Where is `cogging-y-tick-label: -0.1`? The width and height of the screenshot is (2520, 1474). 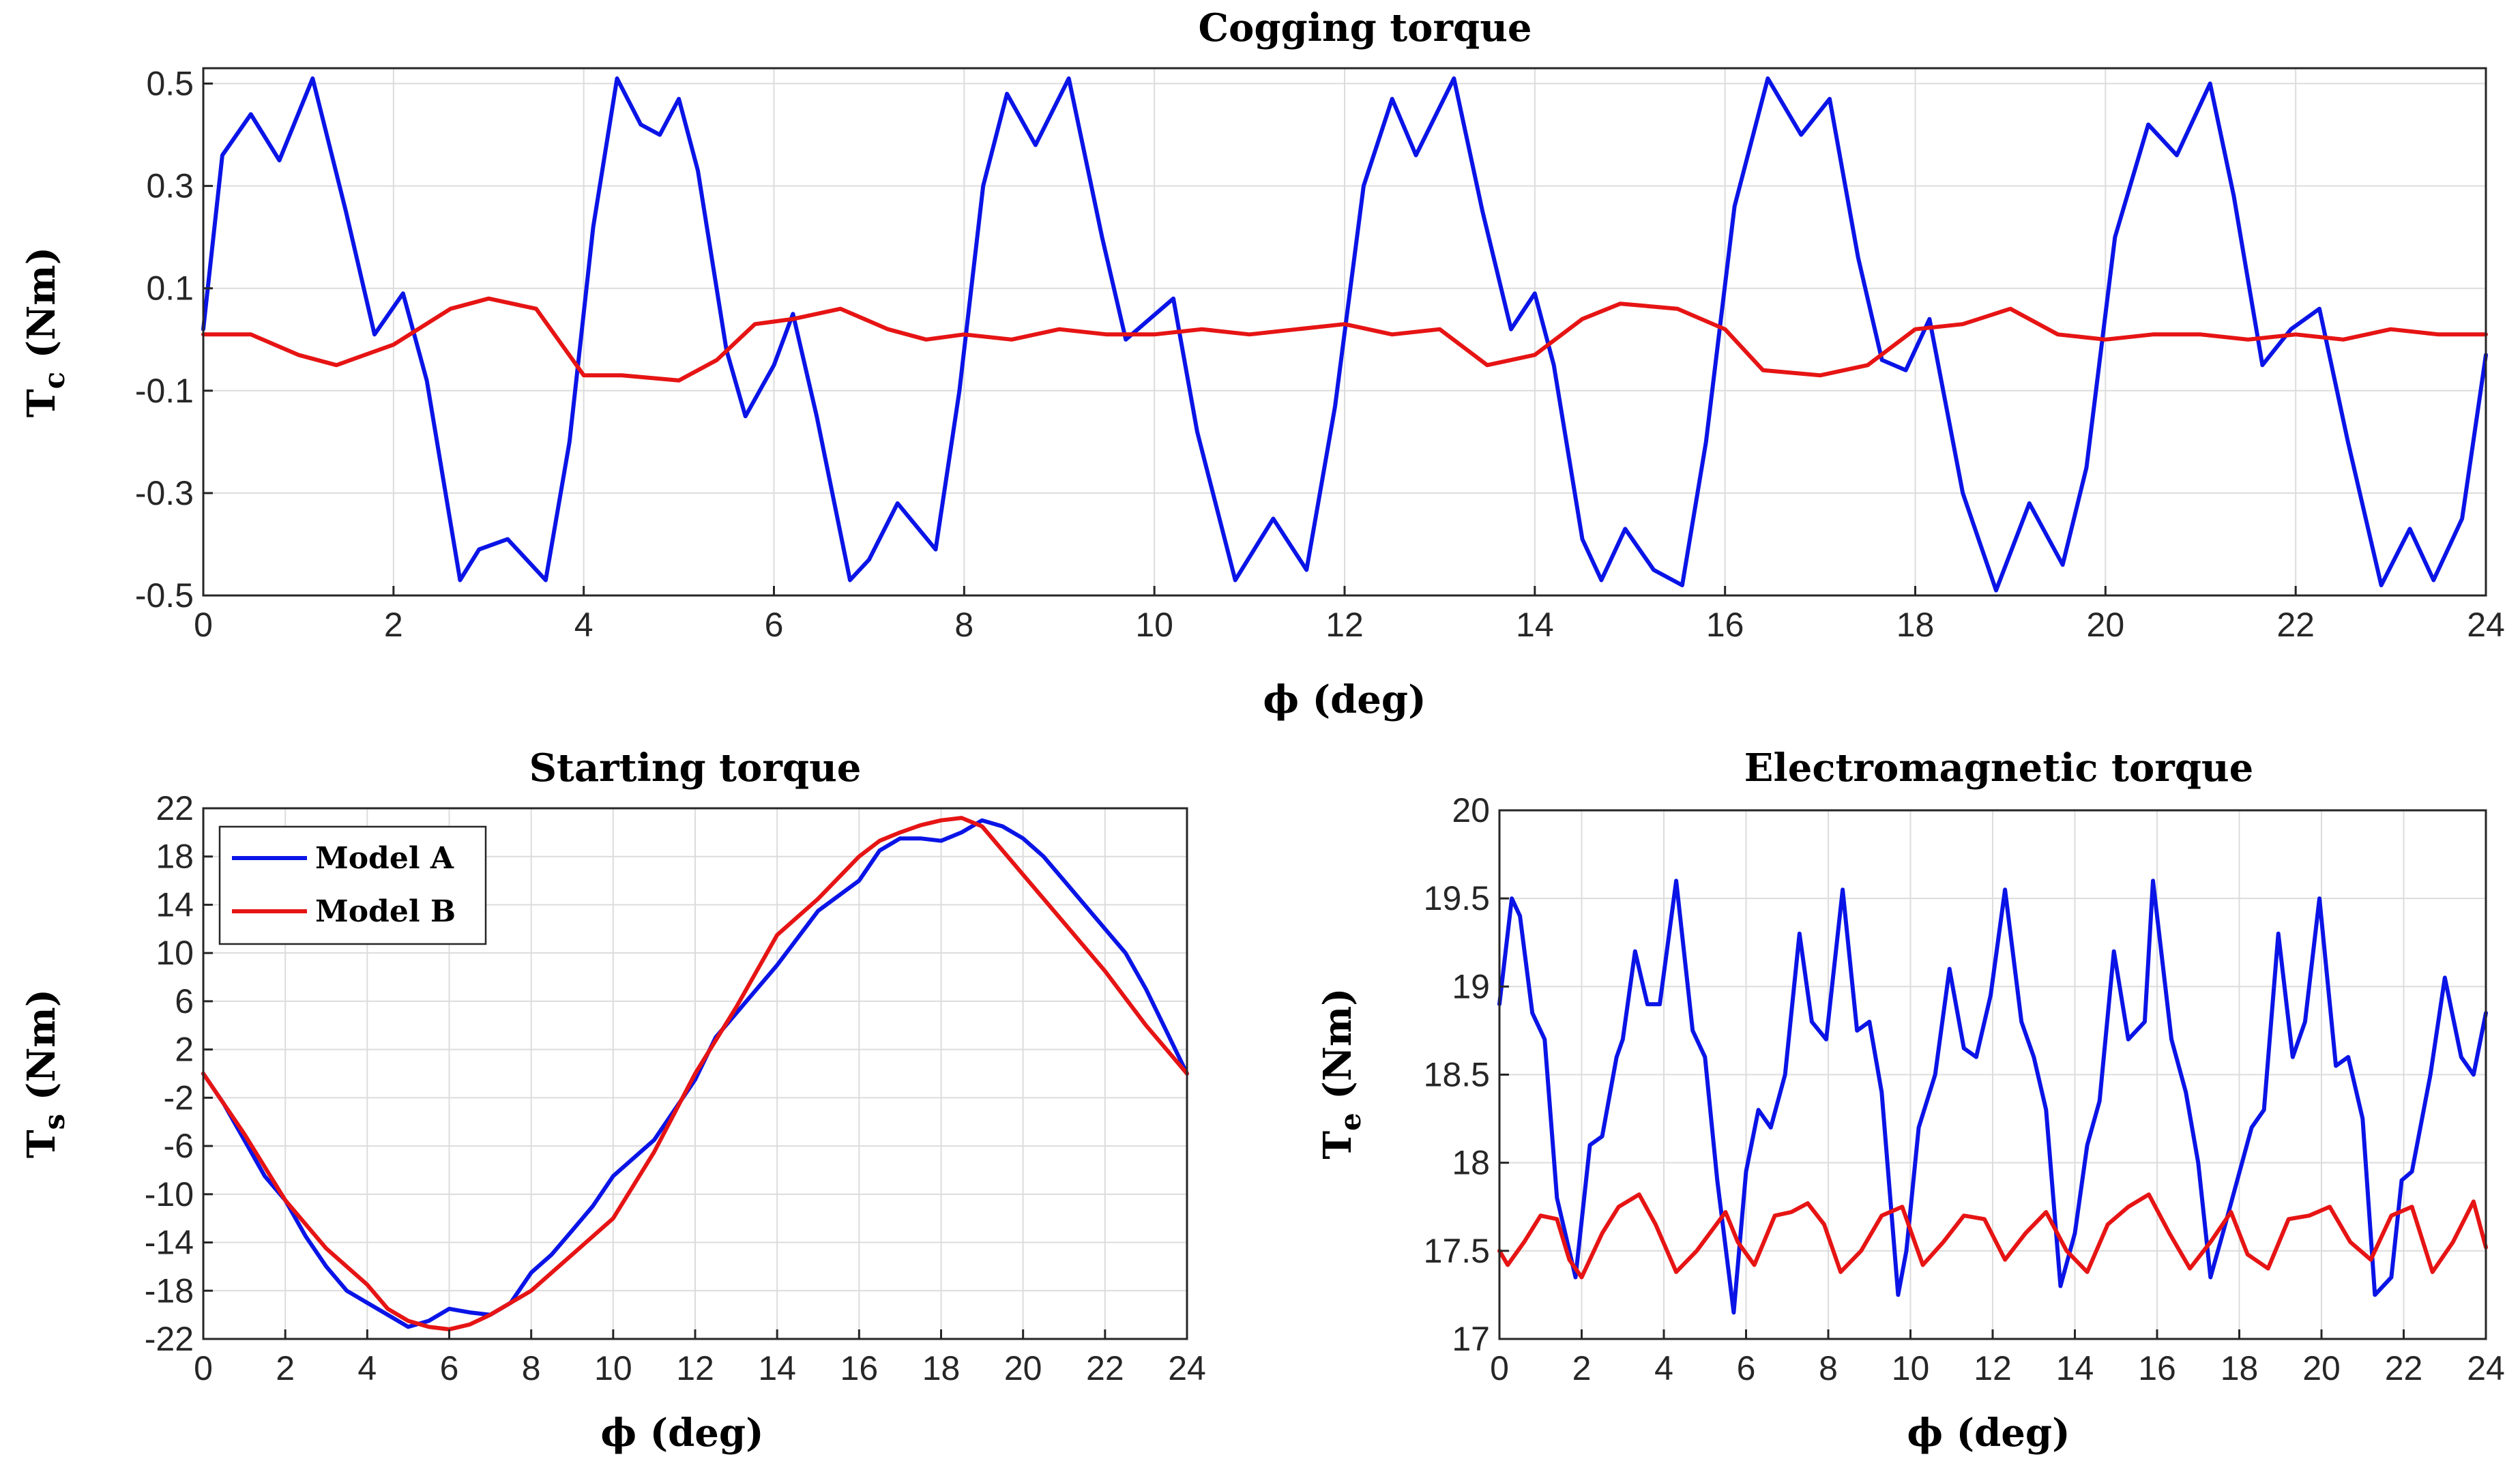 cogging-y-tick-label: -0.1 is located at coordinates (164, 391).